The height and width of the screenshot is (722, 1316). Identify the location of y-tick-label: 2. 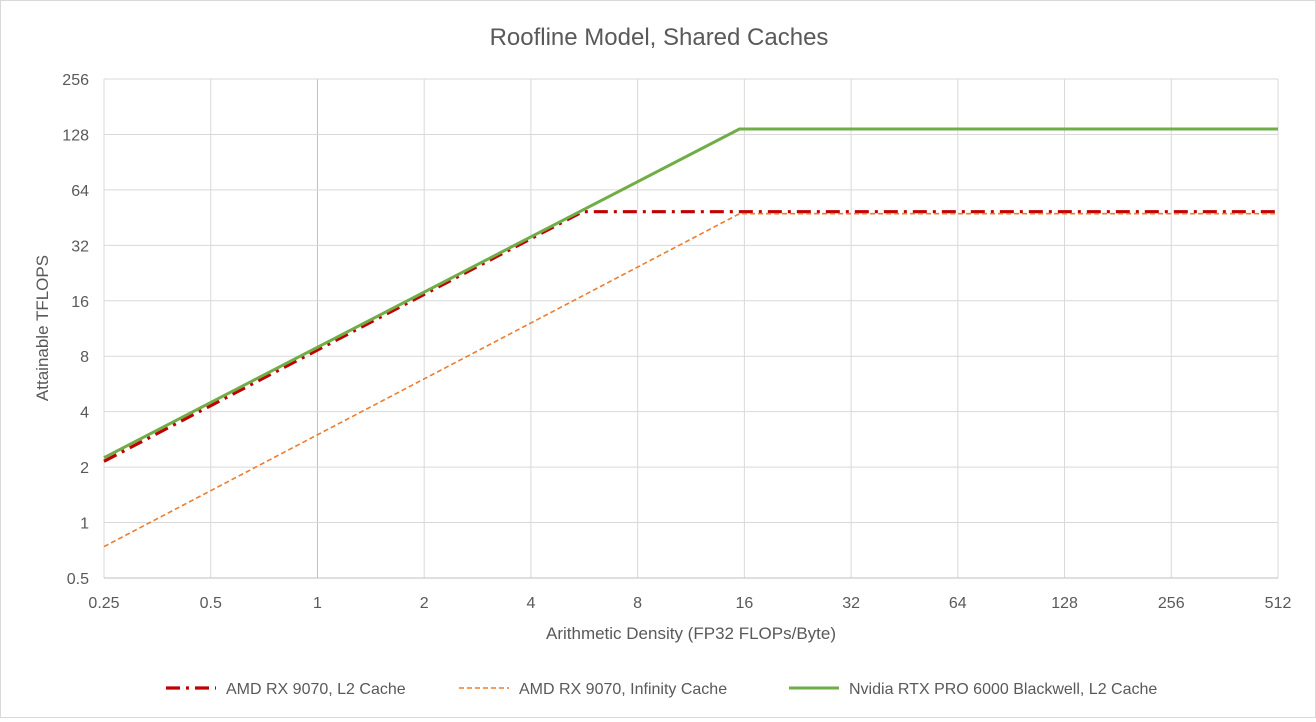
(84, 468).